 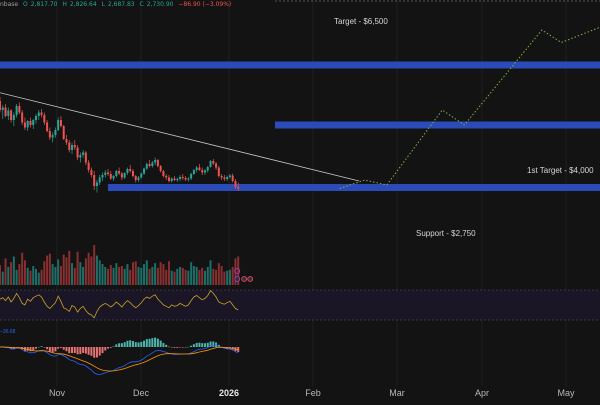 What do you see at coordinates (446, 233) in the screenshot?
I see `support-label: Support - $2,750` at bounding box center [446, 233].